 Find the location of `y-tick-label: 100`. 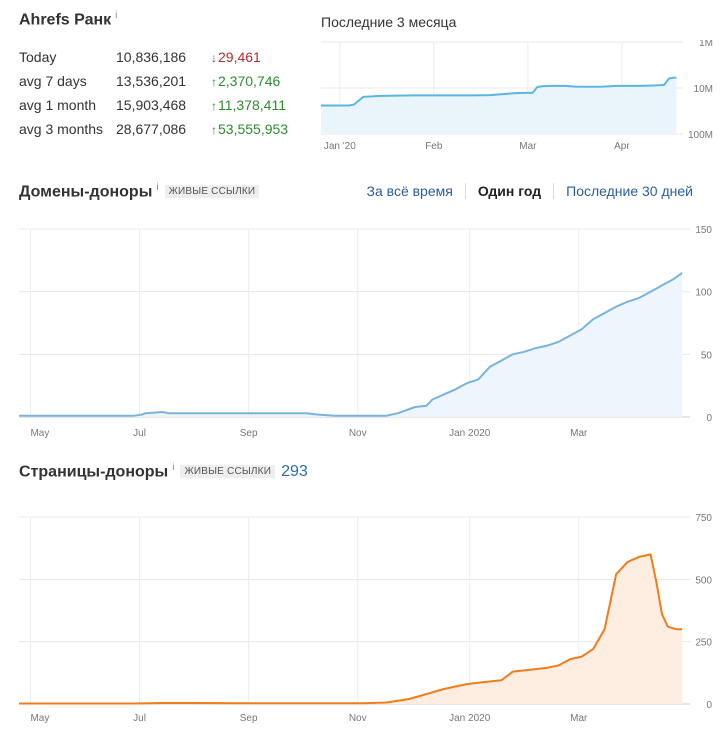

y-tick-label: 100 is located at coordinates (703, 293).